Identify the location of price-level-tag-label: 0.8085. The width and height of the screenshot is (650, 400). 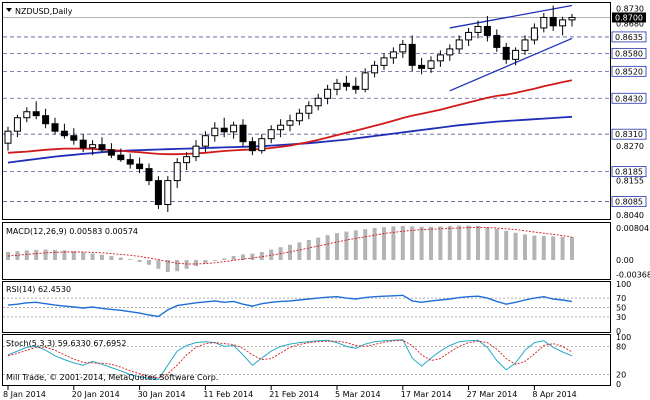
(629, 202).